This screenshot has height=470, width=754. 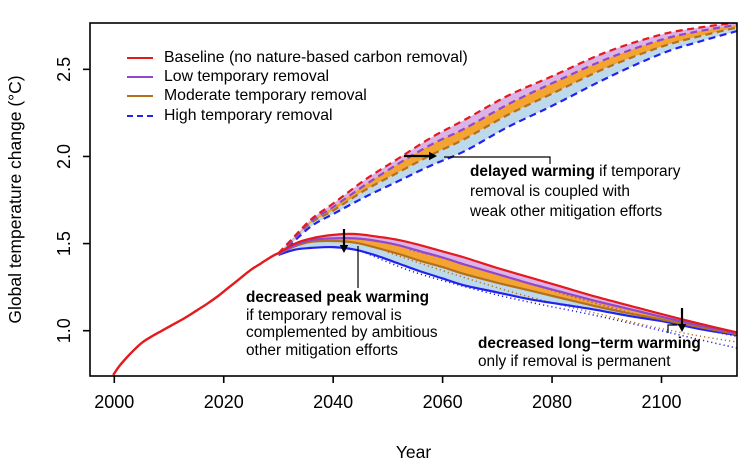 What do you see at coordinates (64, 156) in the screenshot?
I see `y-tick-label: 2.0` at bounding box center [64, 156].